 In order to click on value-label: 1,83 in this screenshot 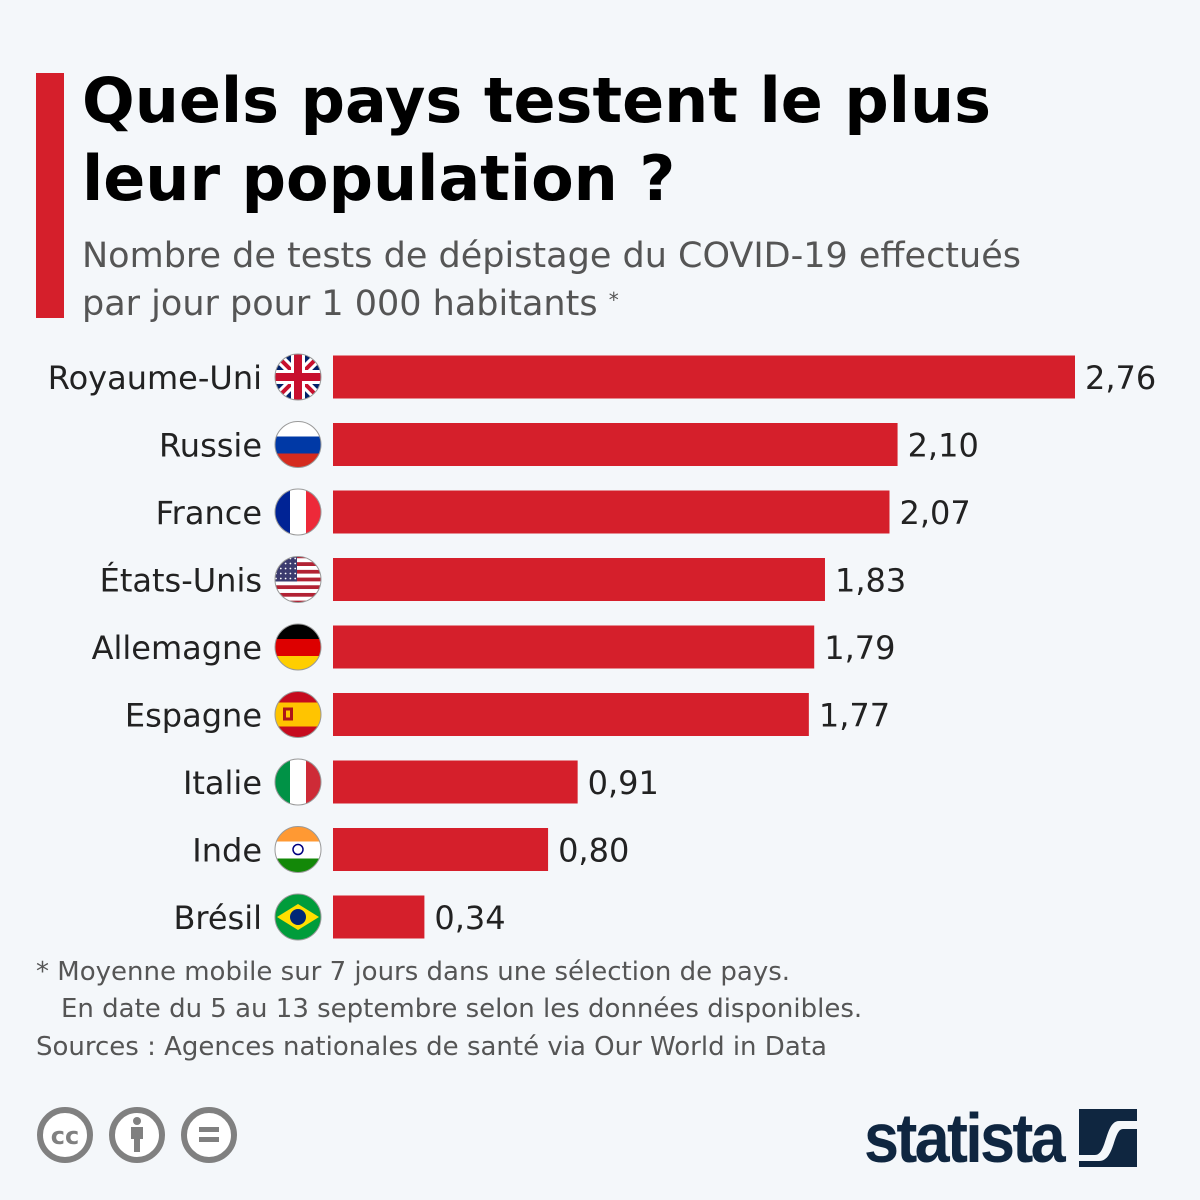, I will do `click(870, 581)`.